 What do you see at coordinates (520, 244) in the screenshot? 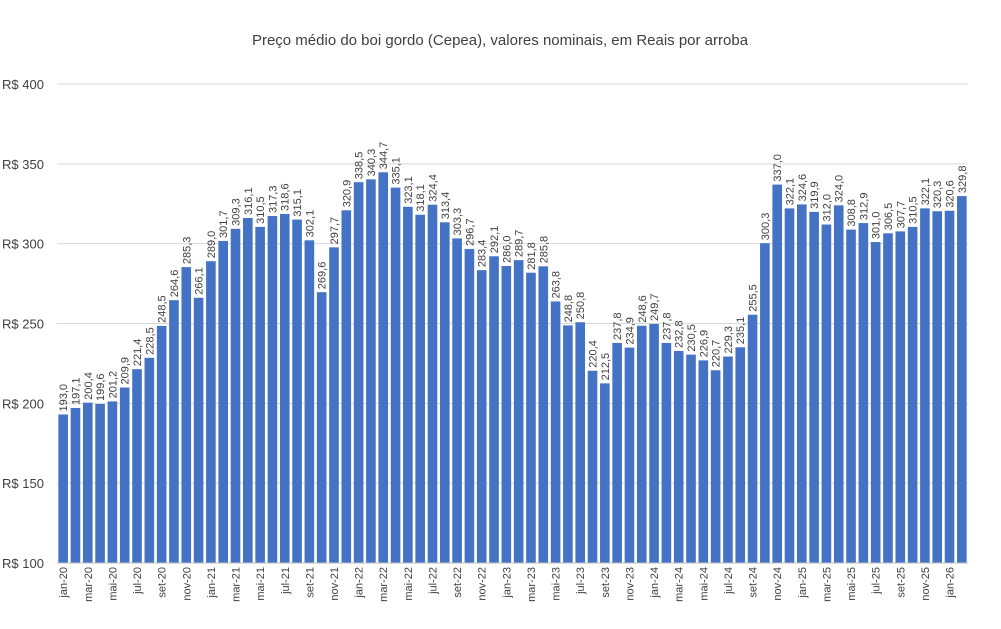
I see `data-label: 289,7` at bounding box center [520, 244].